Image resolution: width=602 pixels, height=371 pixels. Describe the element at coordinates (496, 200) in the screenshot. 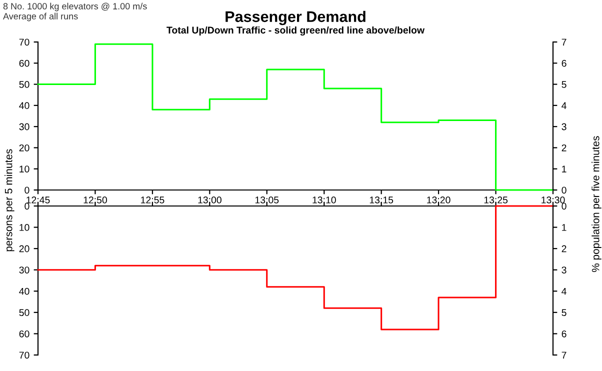

I see `x-tick-label: 13:25` at that location.